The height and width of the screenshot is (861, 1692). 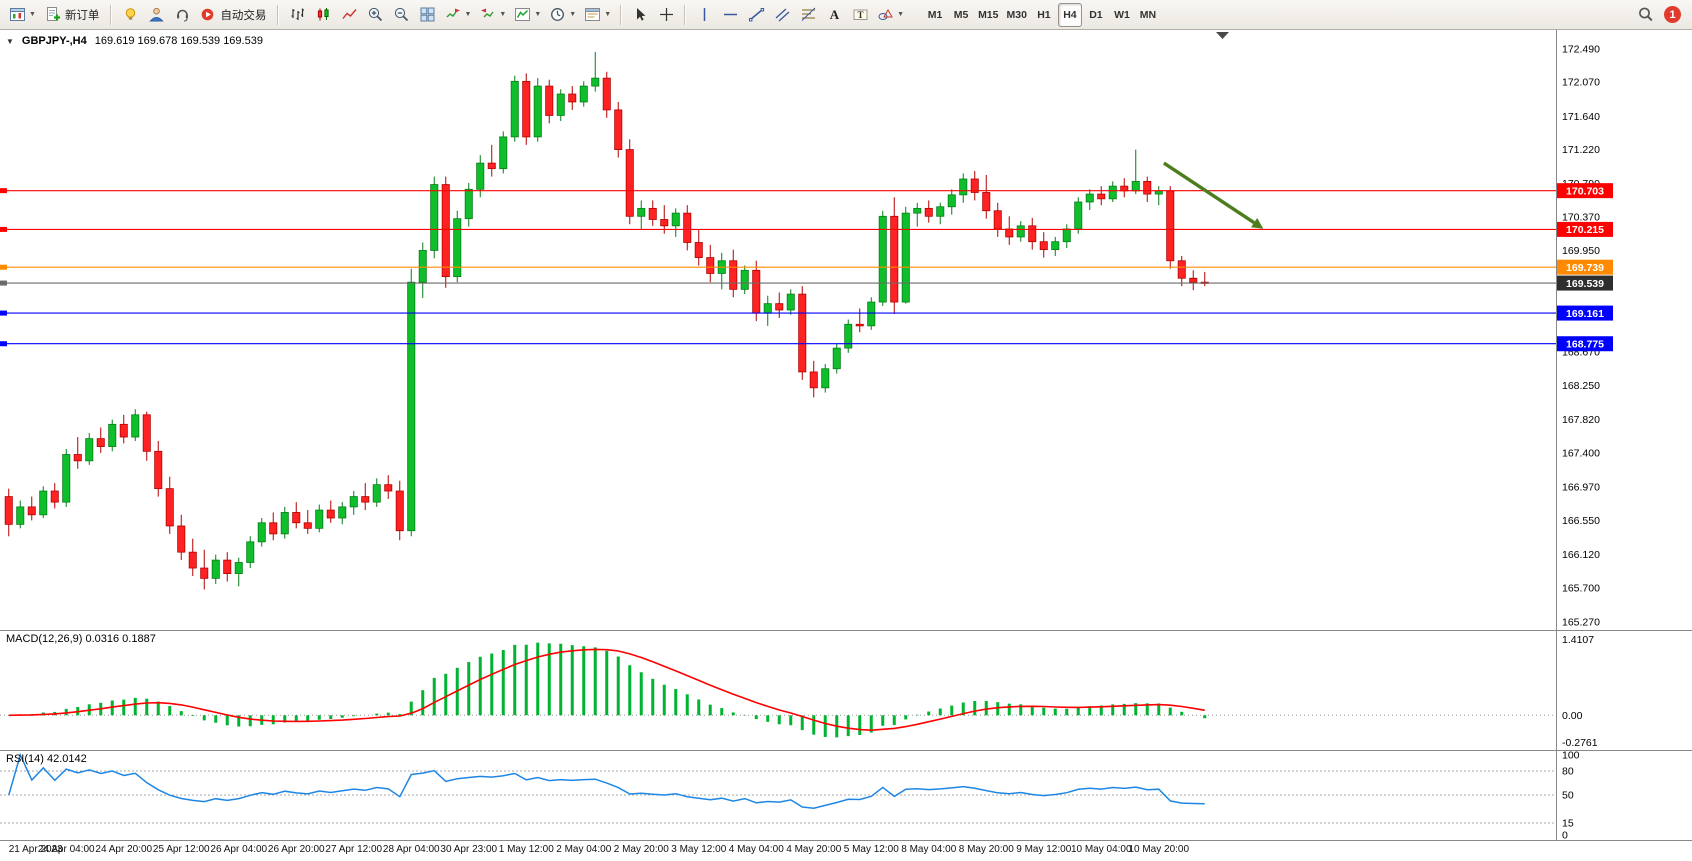 I want to click on candlestick-icon, so click(x=323, y=14).